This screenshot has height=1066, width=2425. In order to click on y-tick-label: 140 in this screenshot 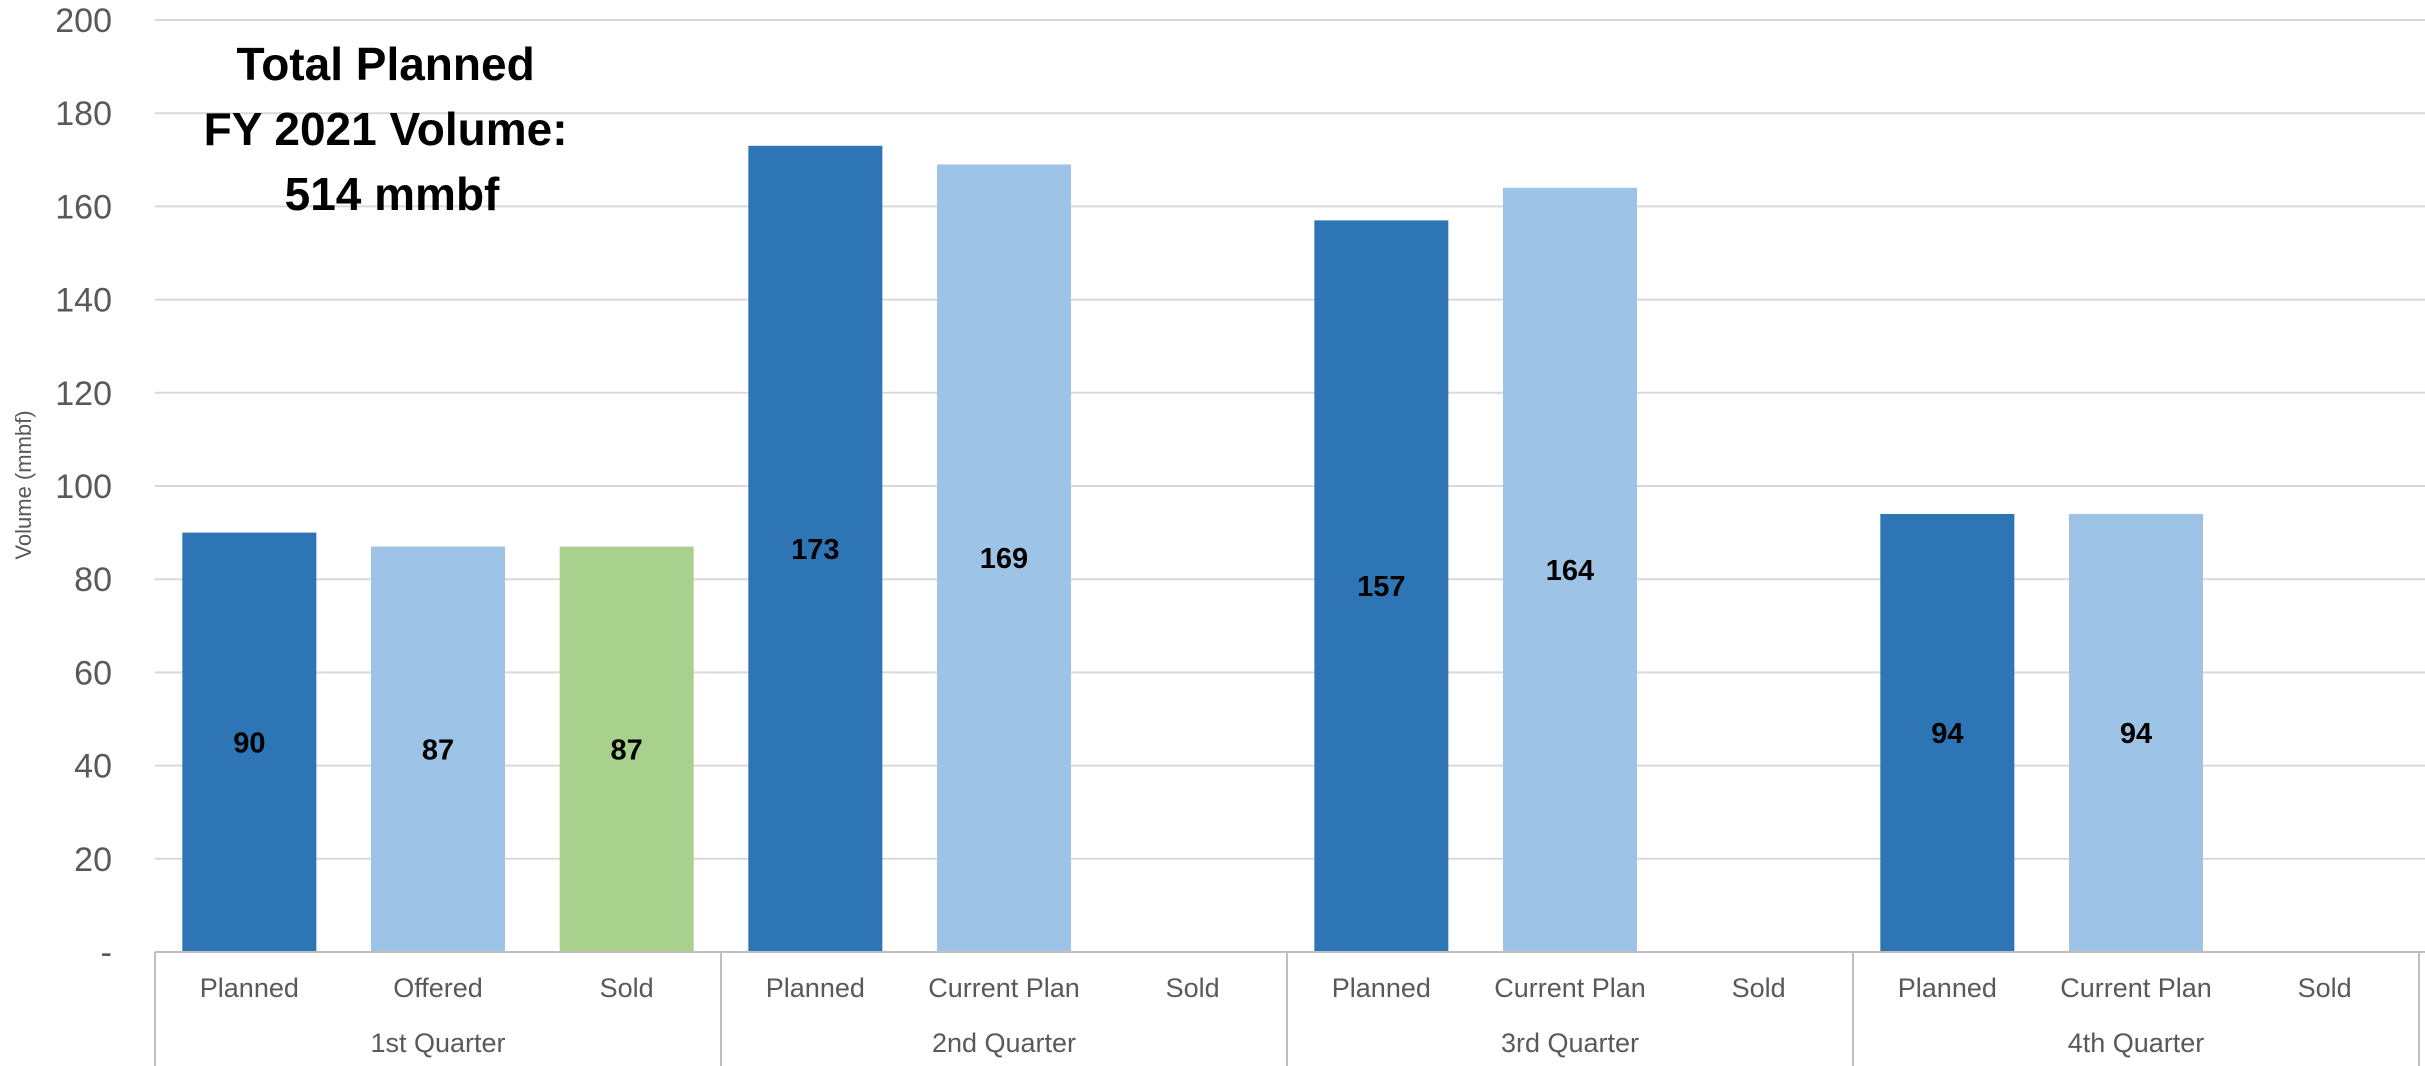, I will do `click(83, 301)`.